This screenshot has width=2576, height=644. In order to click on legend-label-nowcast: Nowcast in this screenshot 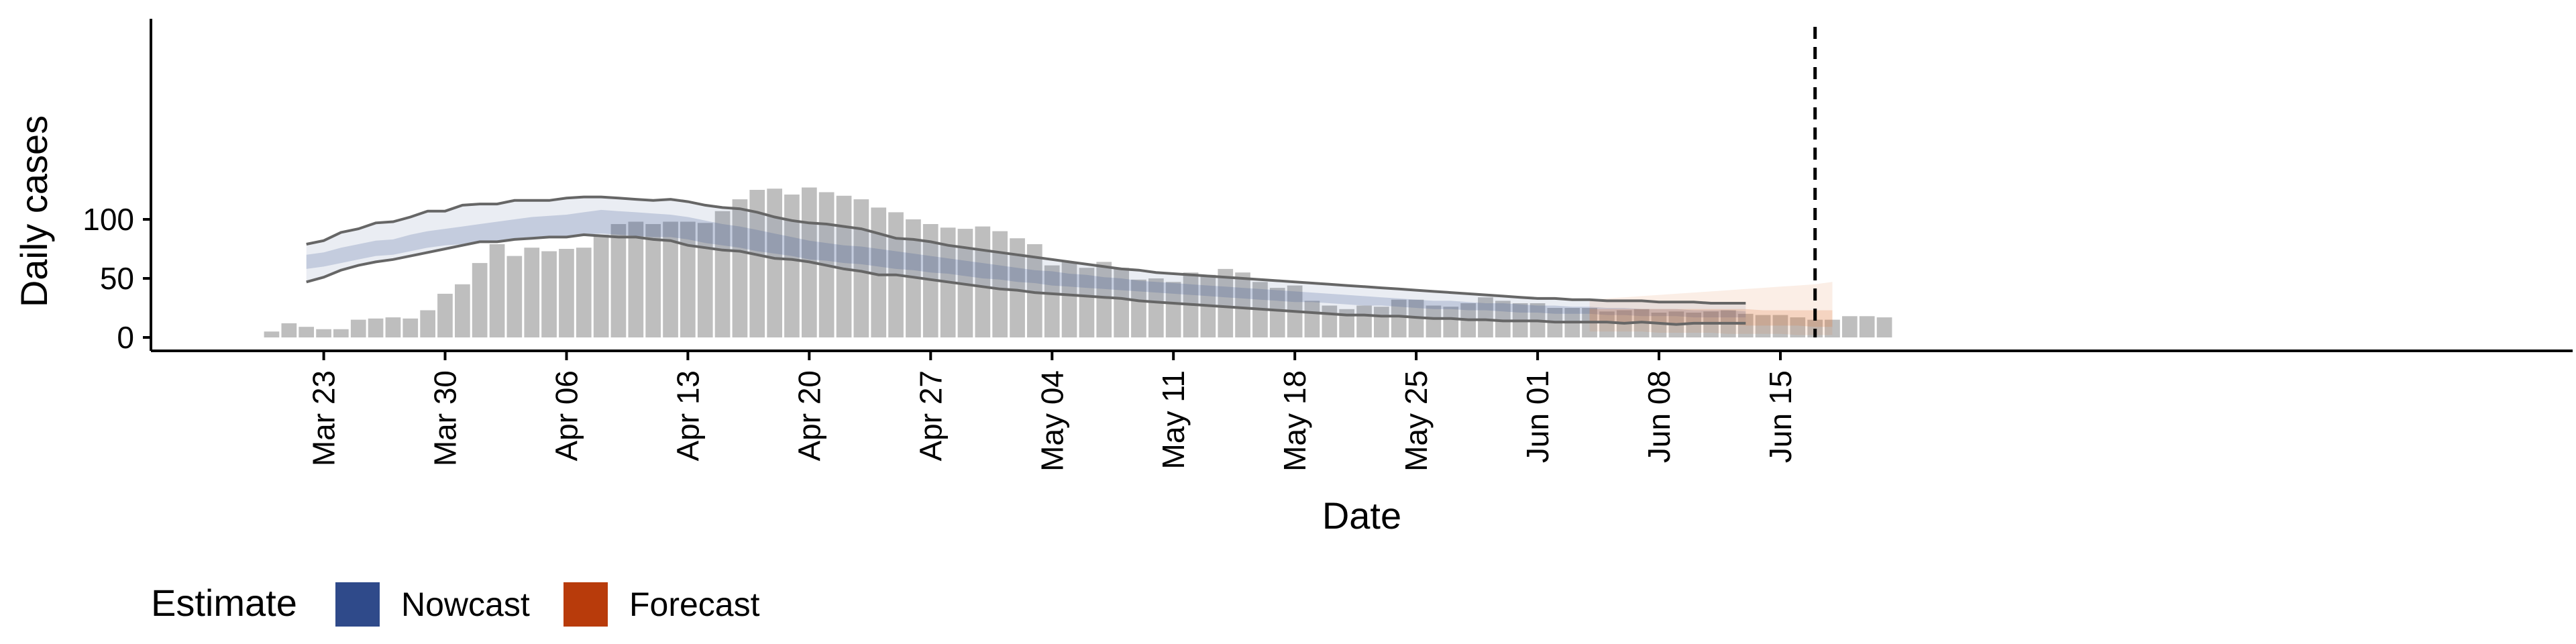, I will do `click(465, 604)`.